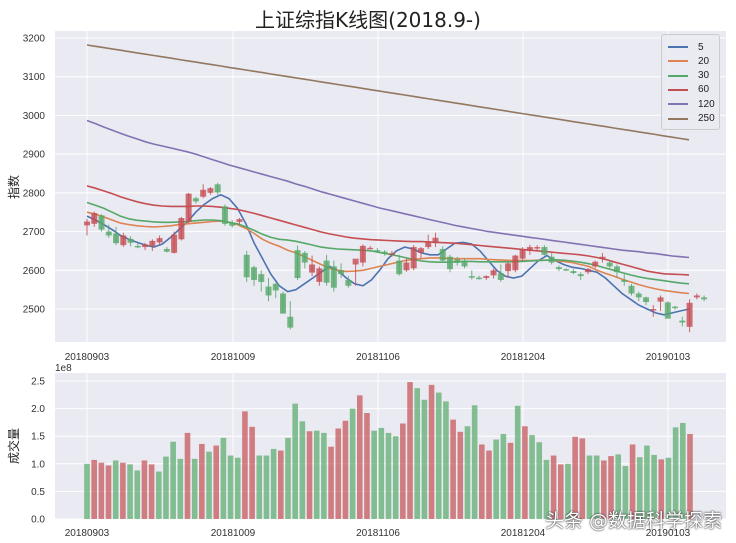 The width and height of the screenshot is (736, 543). Describe the element at coordinates (34, 116) in the screenshot. I see `y-tick-label: 3000` at that location.